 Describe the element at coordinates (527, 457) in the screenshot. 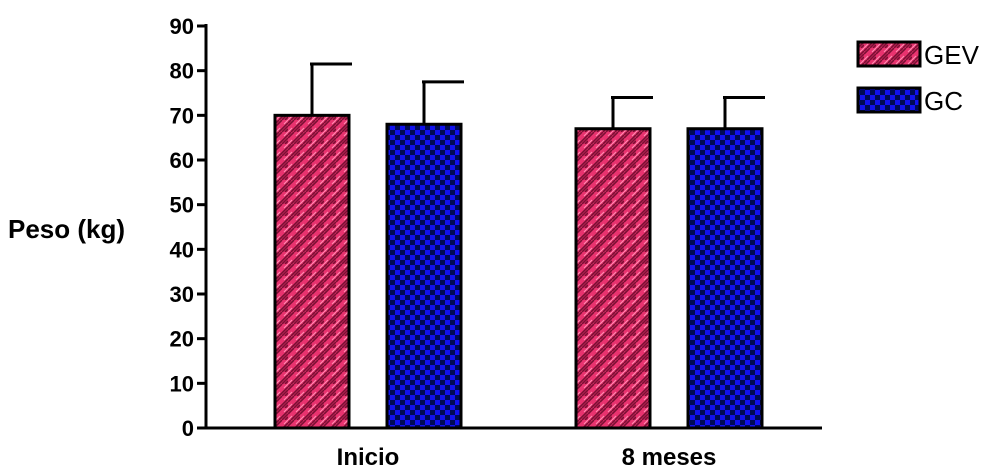

I see `x-axis-categories: Inicio 8 meses` at that location.